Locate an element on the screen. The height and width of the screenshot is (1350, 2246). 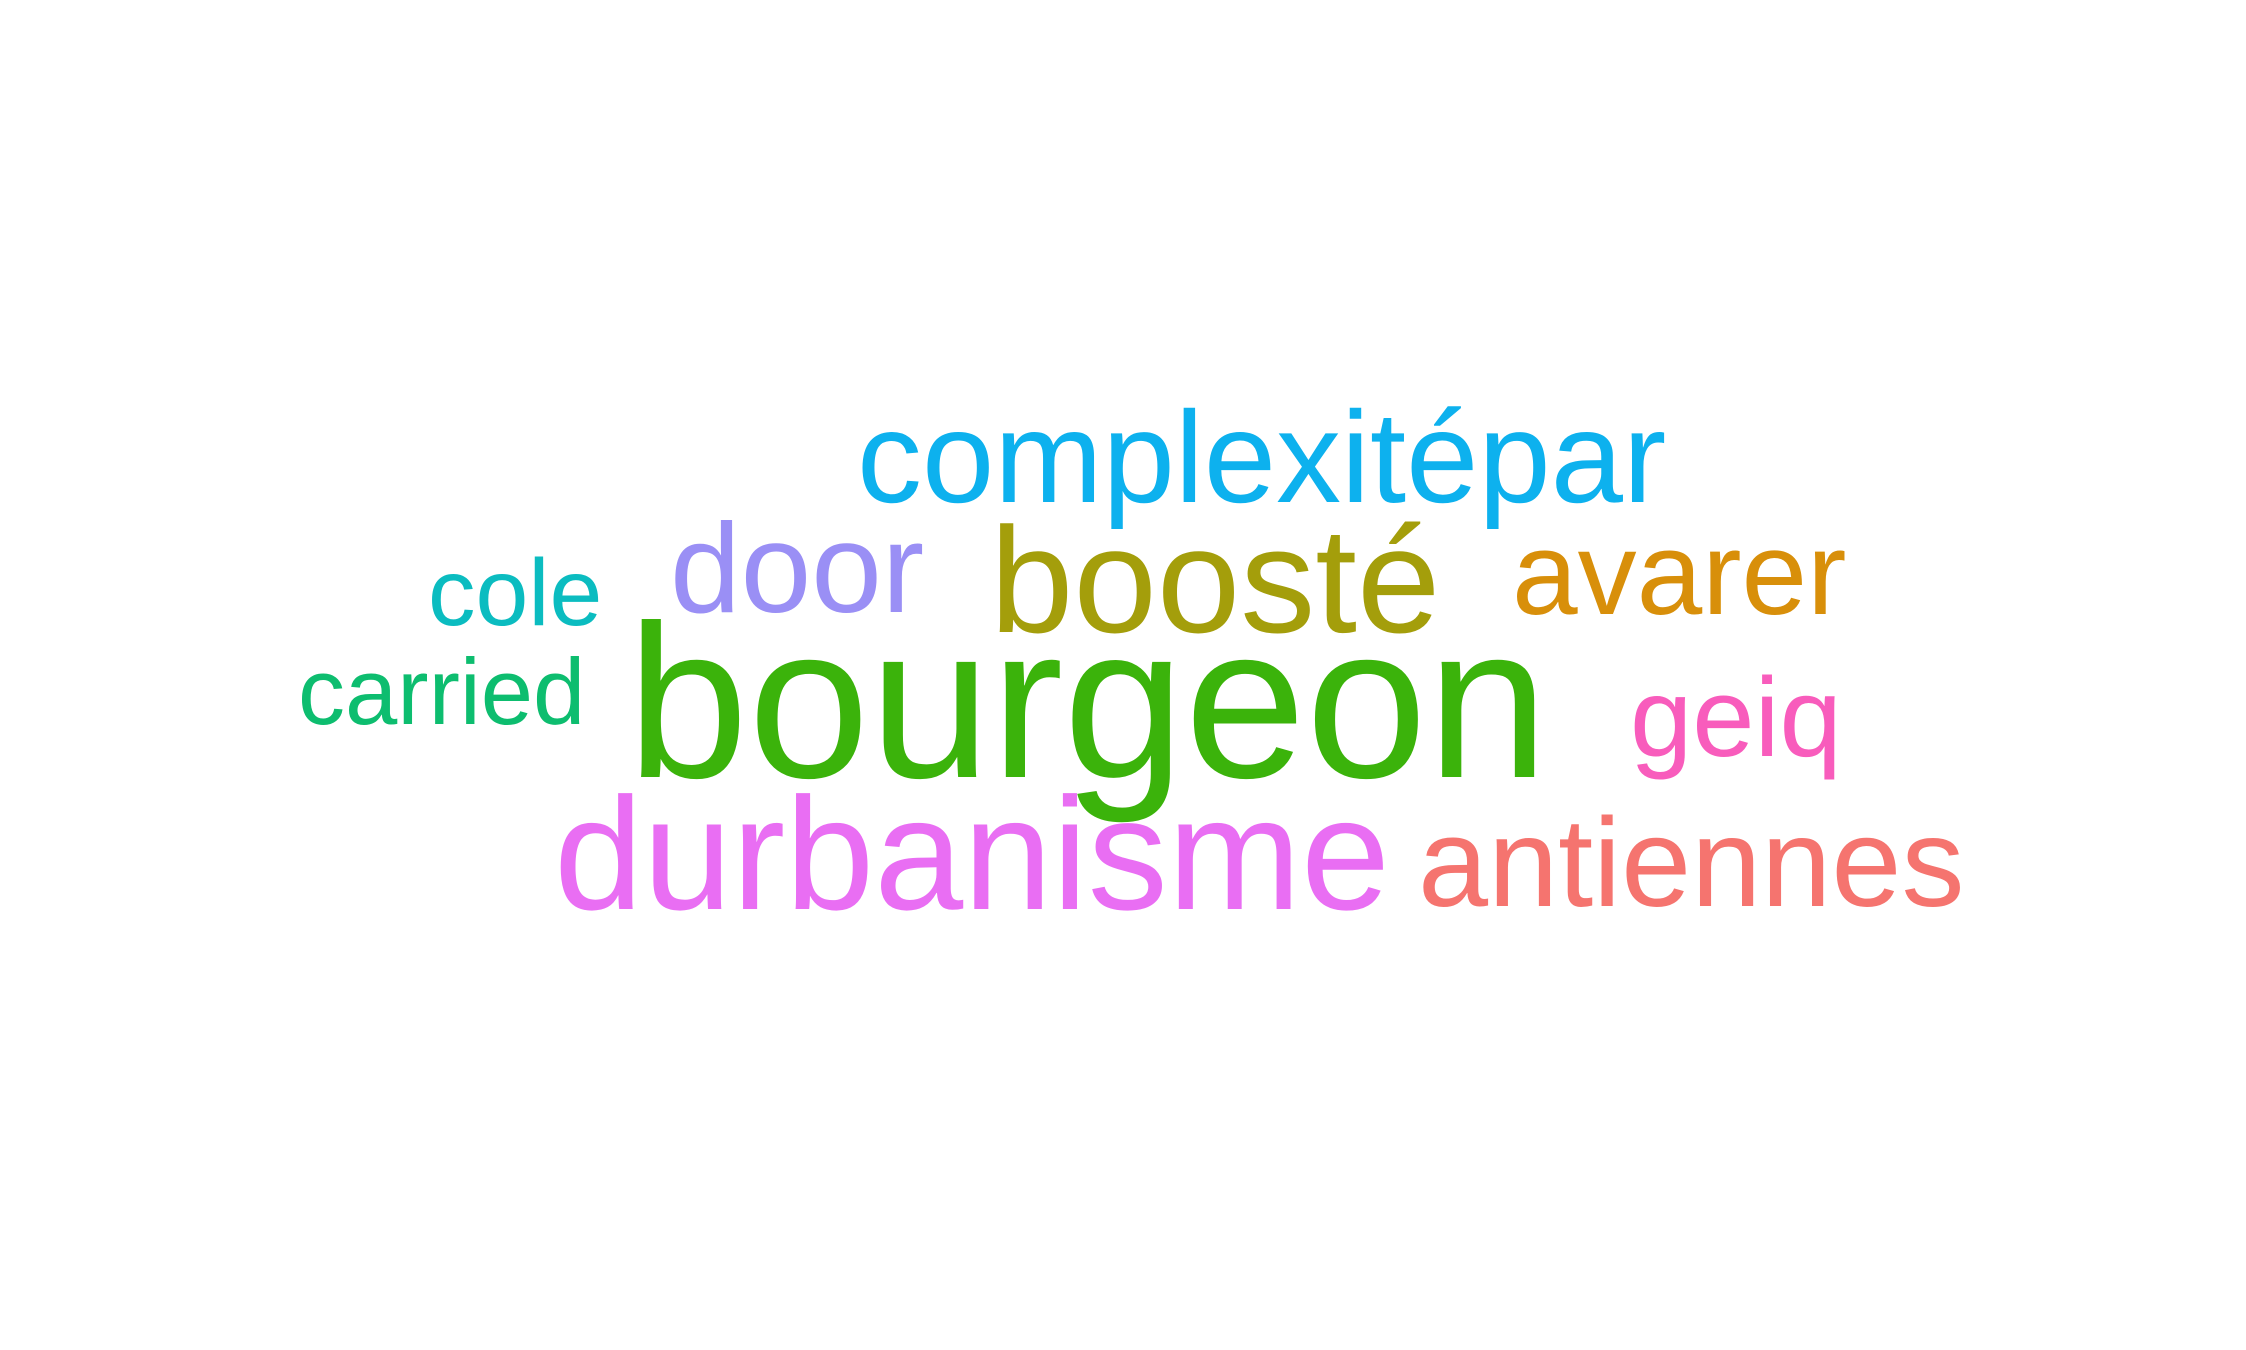
word-complexitepar: complexitépar is located at coordinates (1262, 457).